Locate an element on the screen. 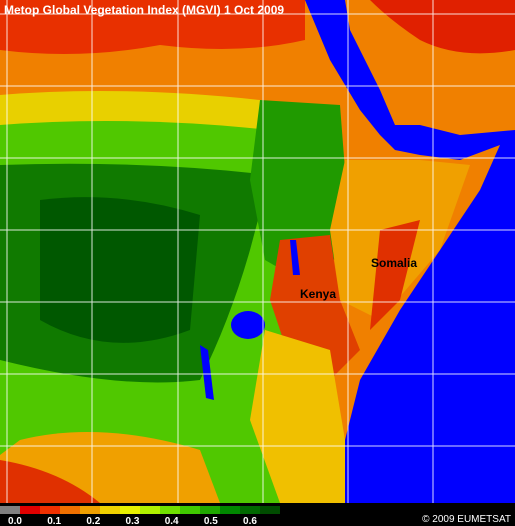 The height and width of the screenshot is (526, 515). colorbar-label: 0.5 is located at coordinates (211, 521).